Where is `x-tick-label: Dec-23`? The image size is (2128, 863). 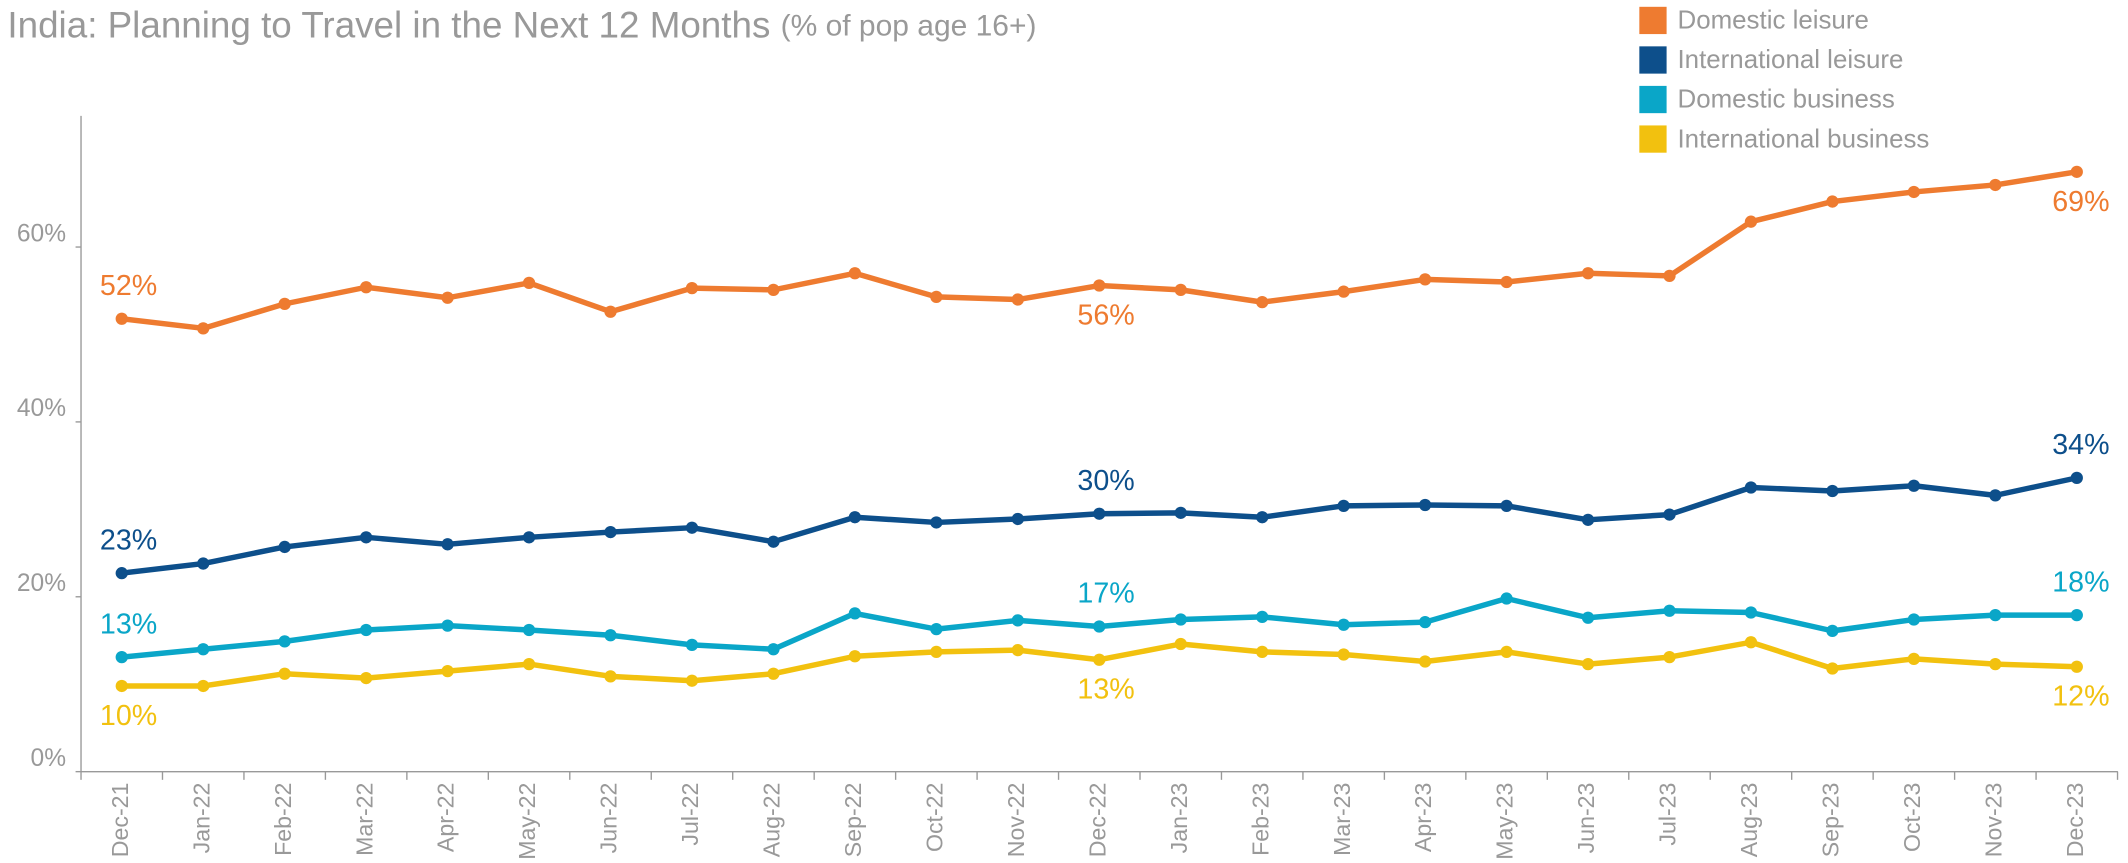
x-tick-label: Dec-23 is located at coordinates (2075, 820).